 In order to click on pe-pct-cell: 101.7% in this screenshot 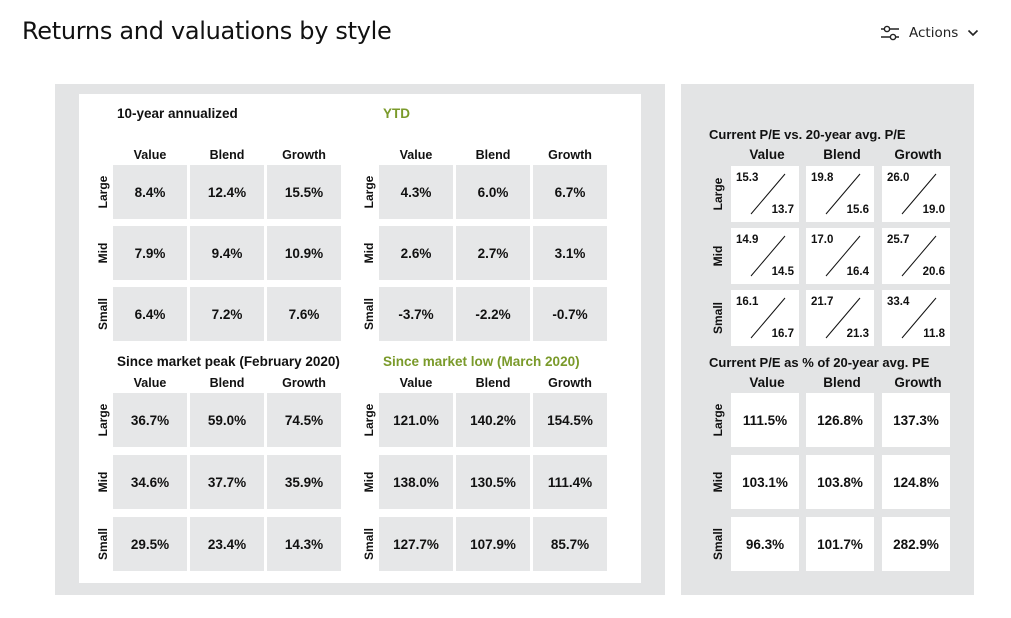, I will do `click(840, 544)`.